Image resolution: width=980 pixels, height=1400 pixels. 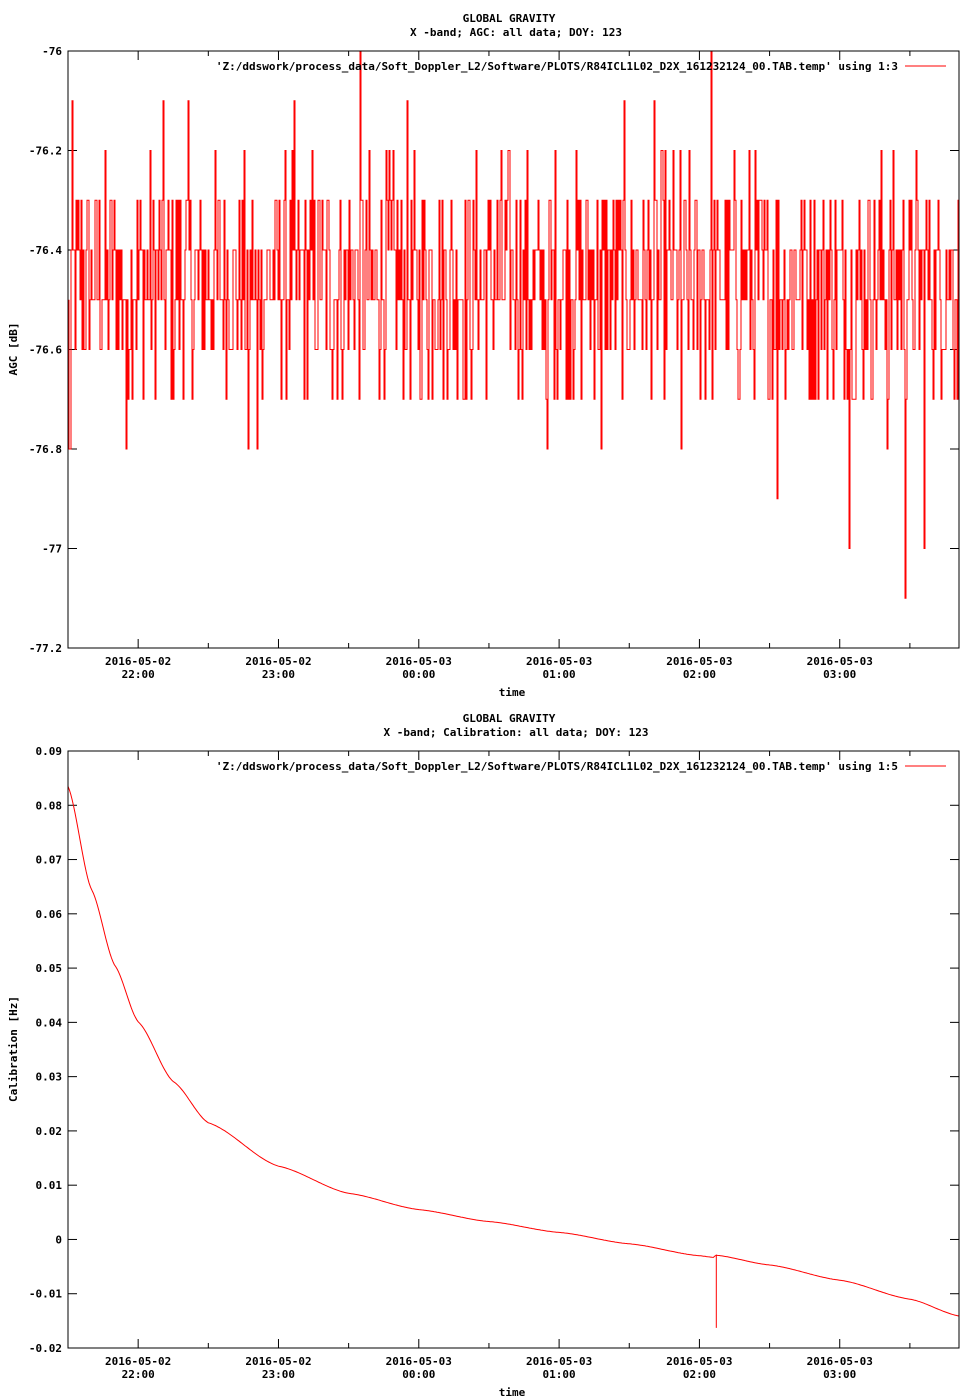 I want to click on y-tick-label: 0, so click(x=58, y=1239).